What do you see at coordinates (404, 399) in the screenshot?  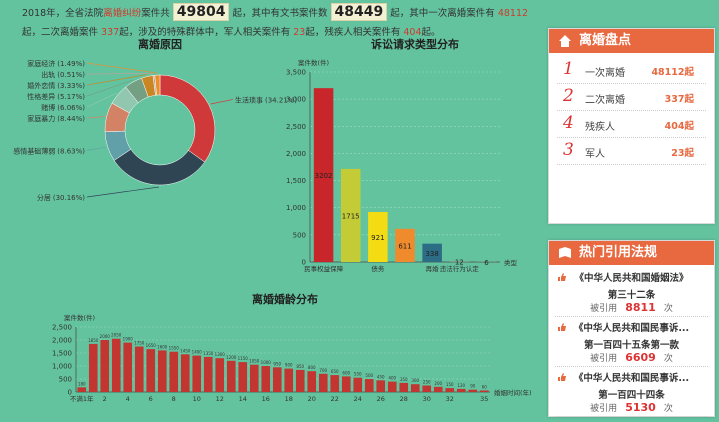 I see `x-tick-label: 28` at bounding box center [404, 399].